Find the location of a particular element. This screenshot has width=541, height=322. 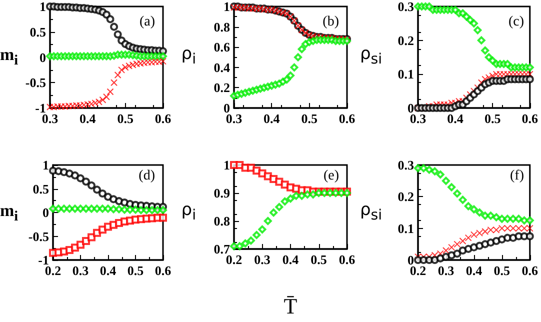

y-tick-label: 0.6 is located at coordinates (222, 47).